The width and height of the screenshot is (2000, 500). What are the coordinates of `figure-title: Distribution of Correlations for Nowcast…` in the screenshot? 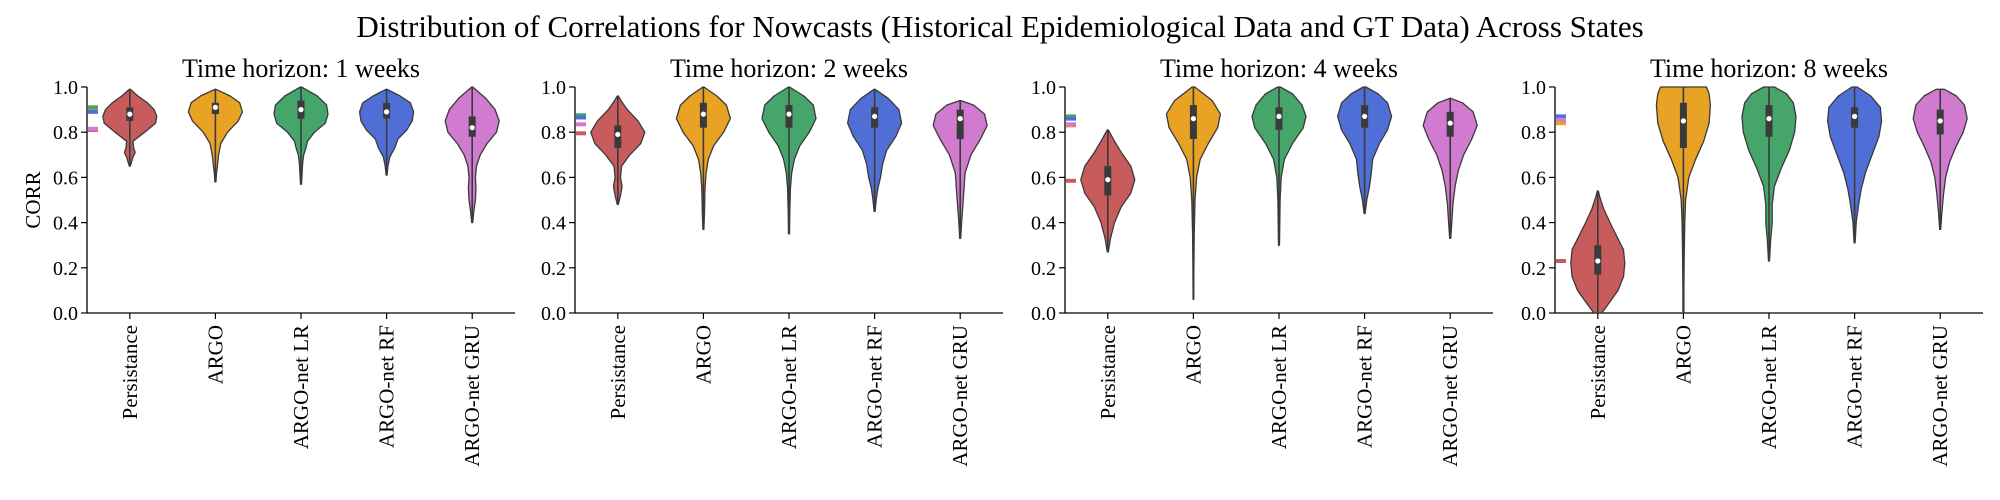 It's located at (999, 26).